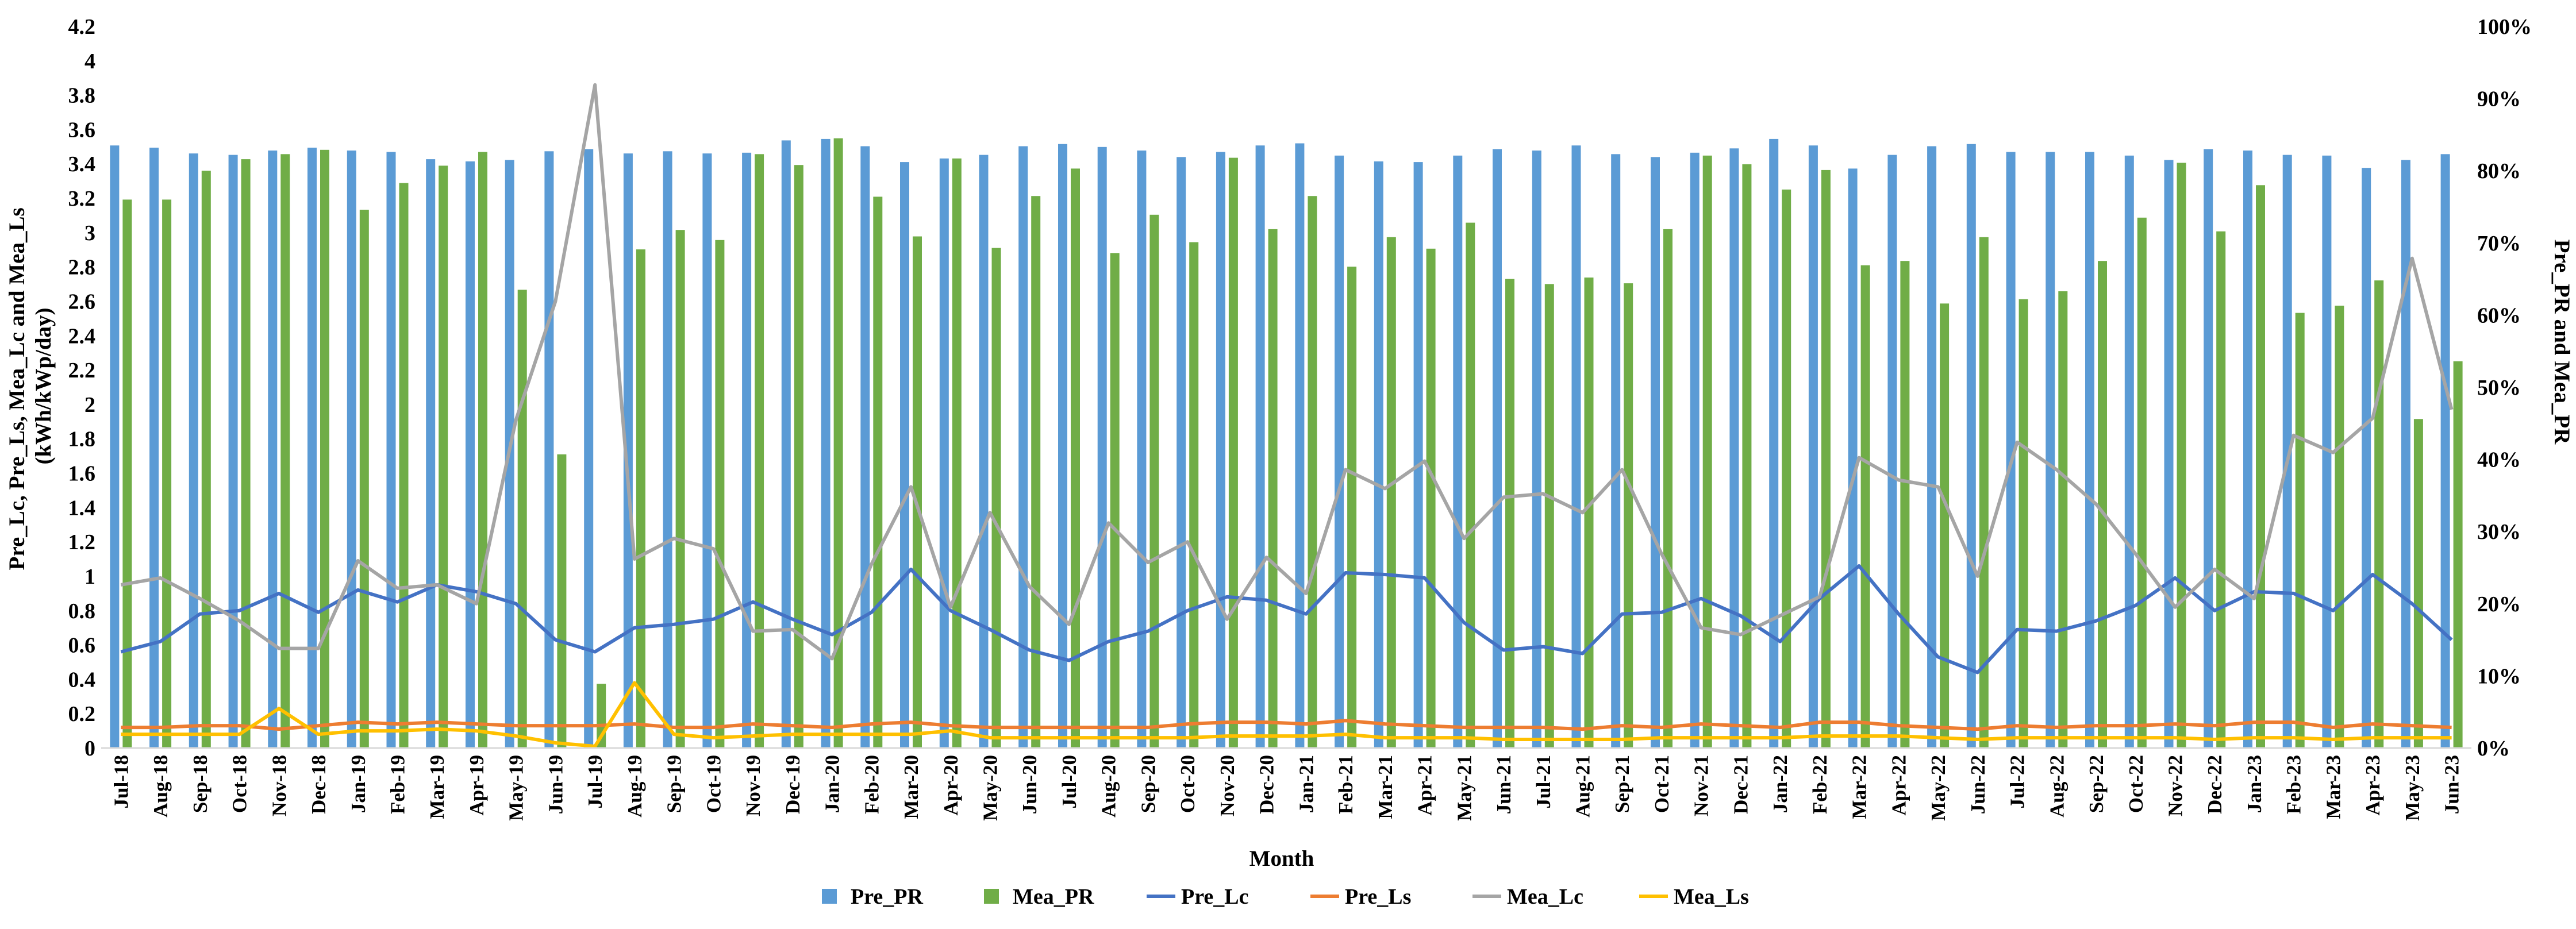 The image size is (2576, 929). I want to click on x-tick-label-jun-23: Jun-23, so click(2452, 784).